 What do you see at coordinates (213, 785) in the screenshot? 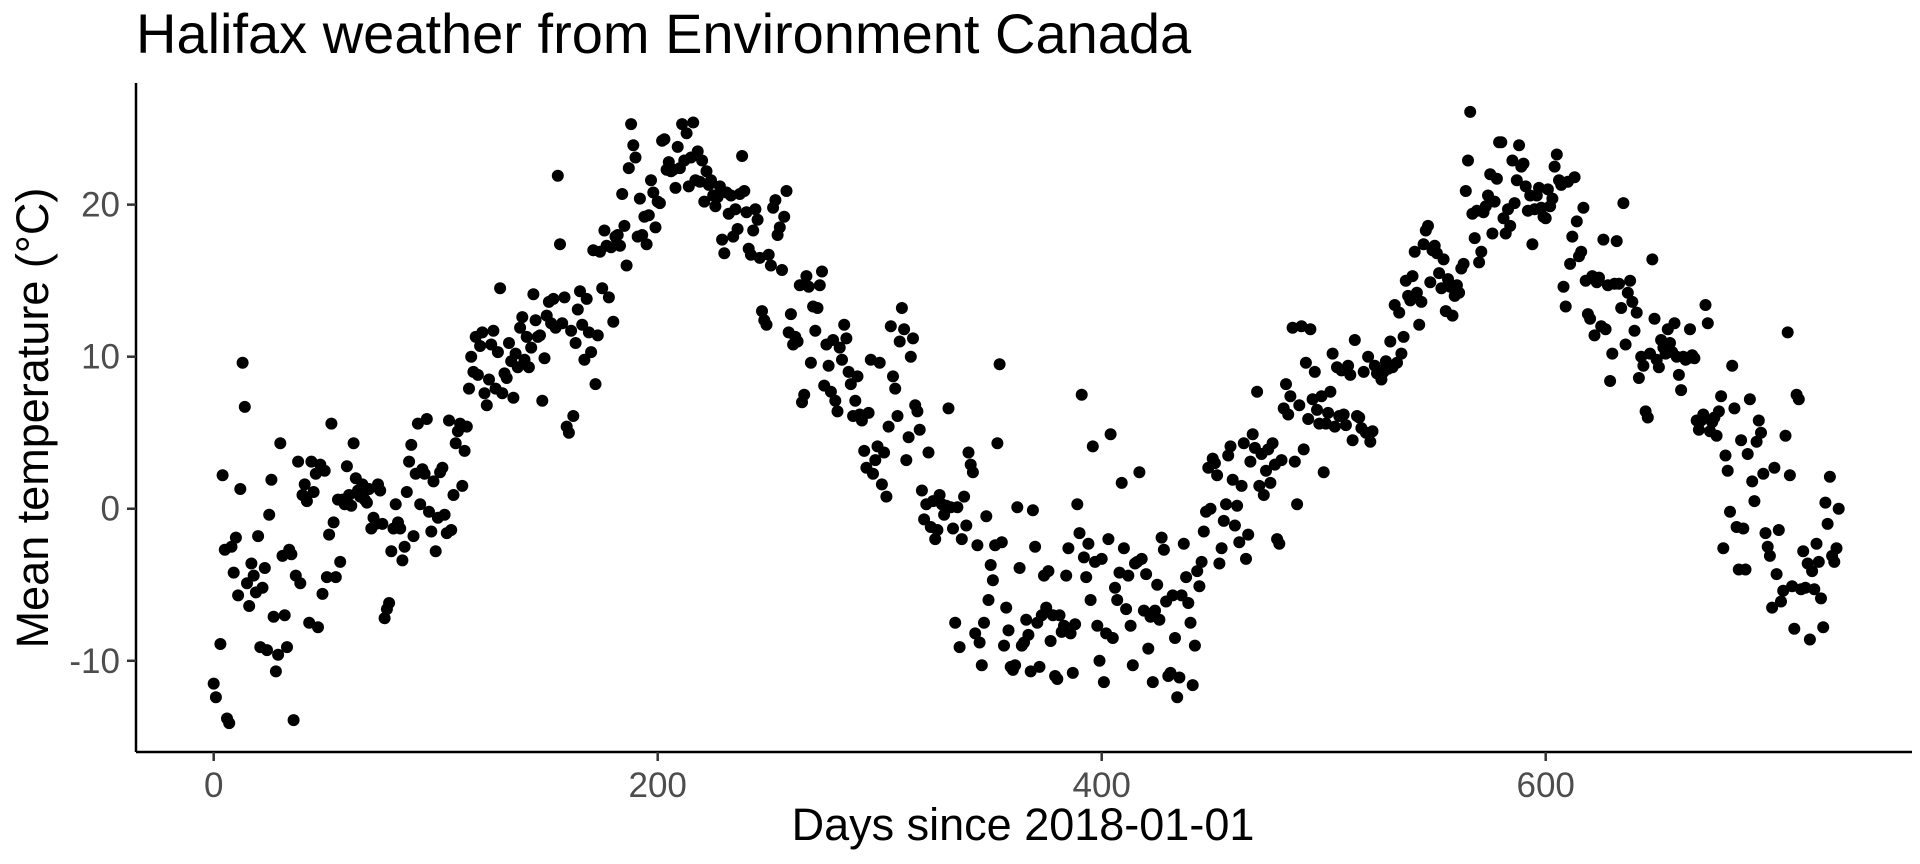
I see `x-tick-label: 0` at bounding box center [213, 785].